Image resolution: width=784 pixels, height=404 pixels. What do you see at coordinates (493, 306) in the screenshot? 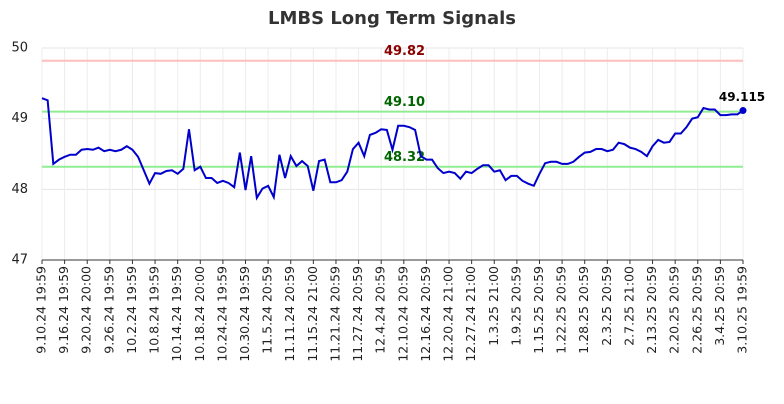
I see `x-tick-label: 1.3.25 21:00` at bounding box center [493, 306].